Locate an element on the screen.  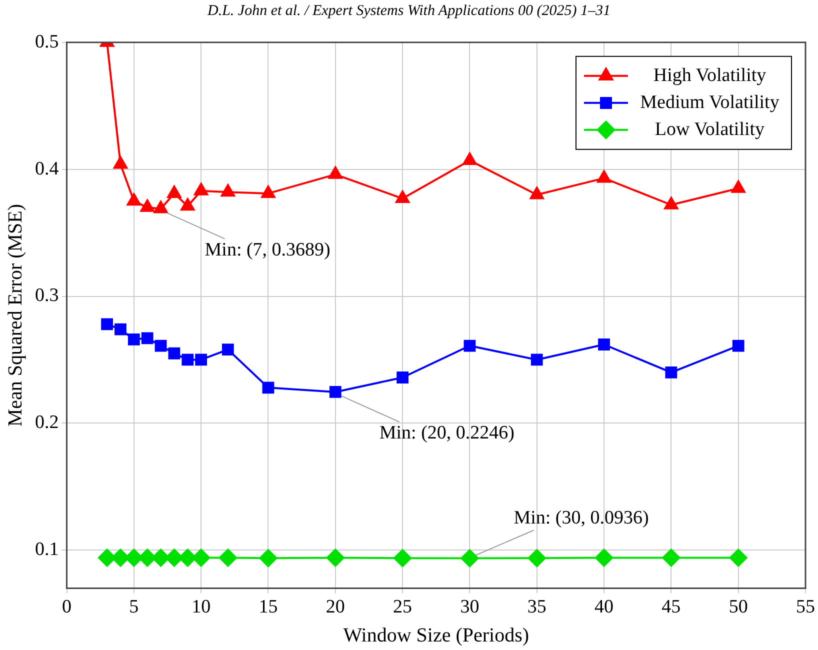
x-tick-label: 40 is located at coordinates (604, 607).